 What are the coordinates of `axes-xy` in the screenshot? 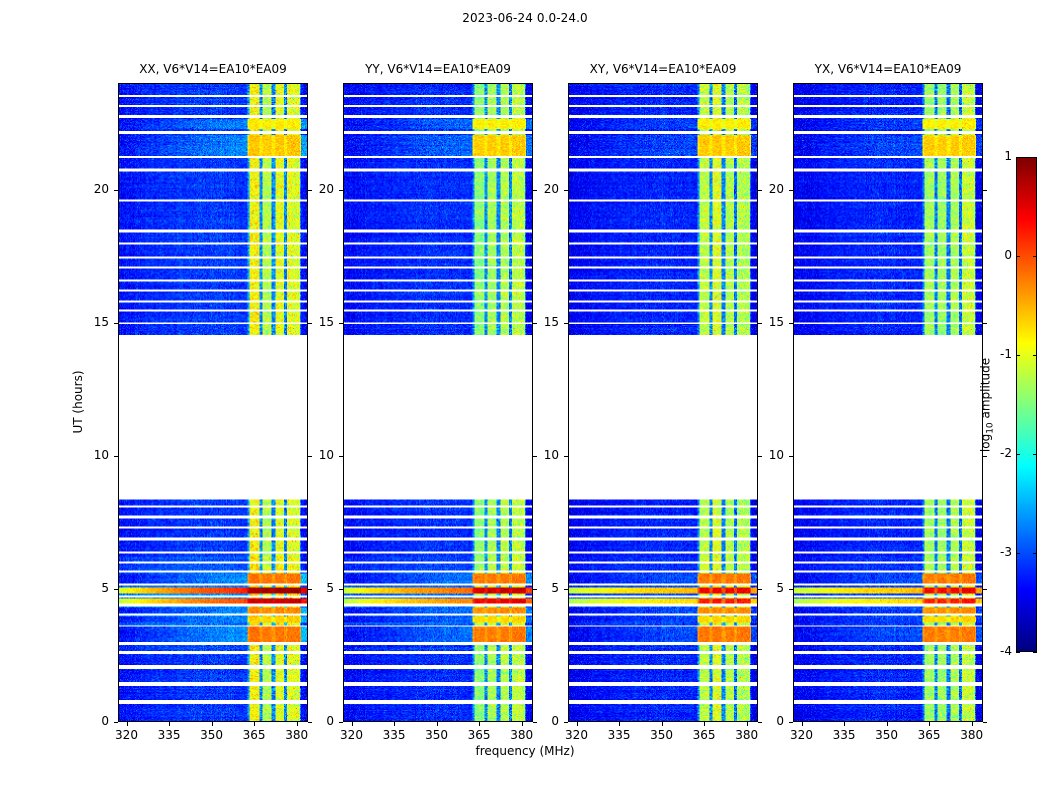 It's located at (663, 402).